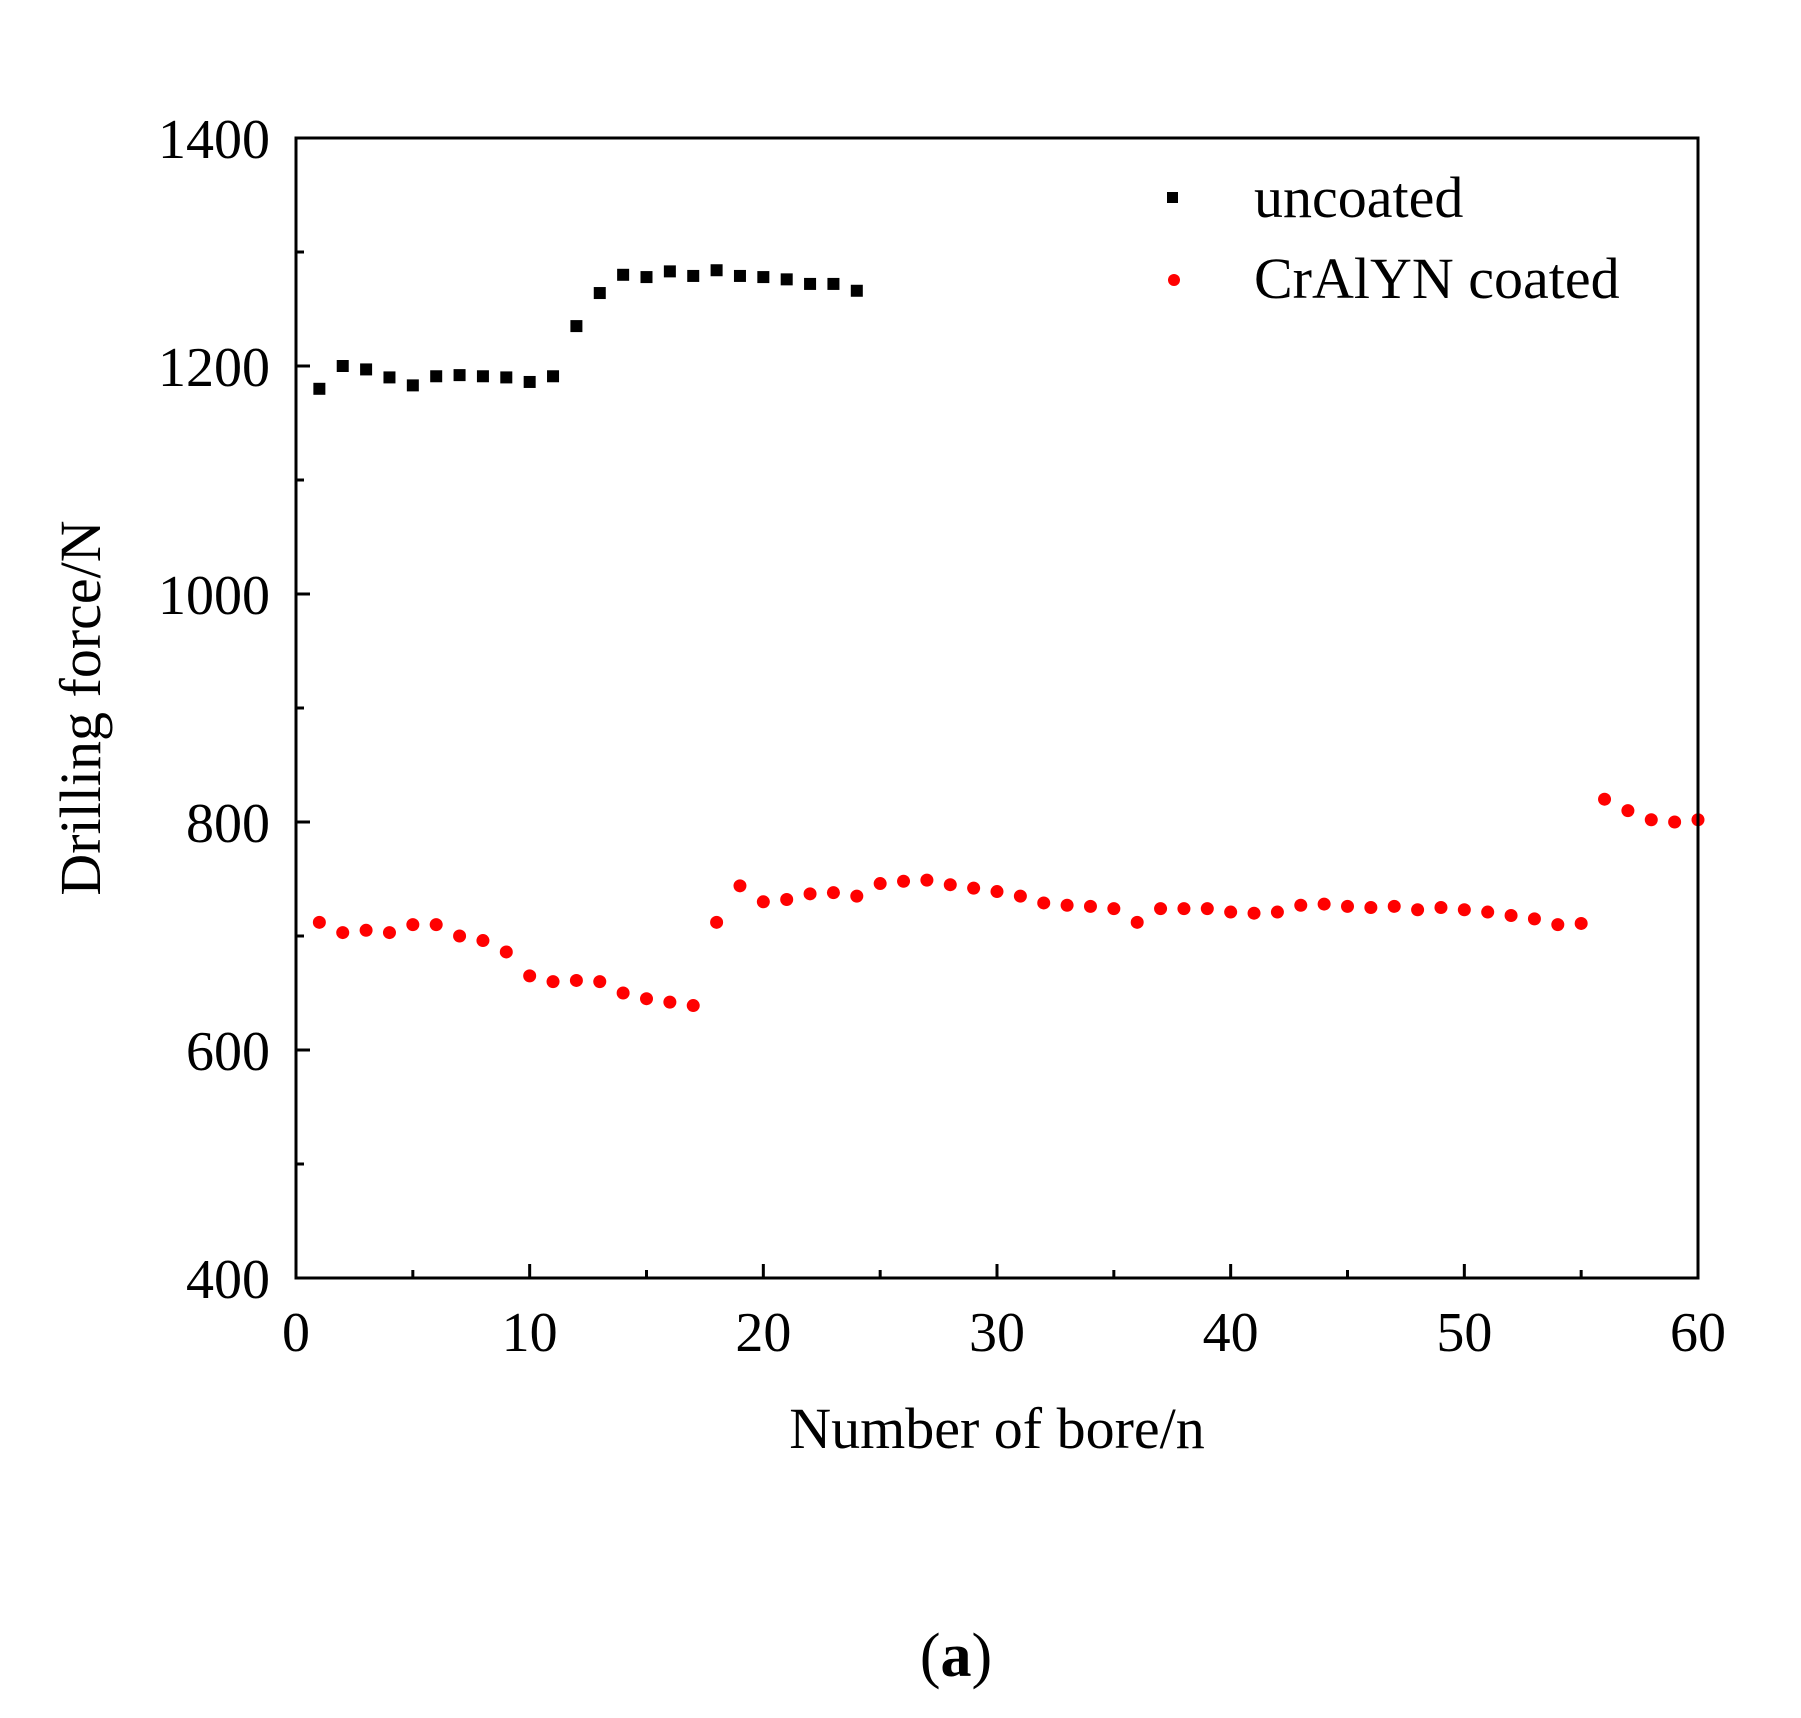 This screenshot has width=1801, height=1718. What do you see at coordinates (530, 1333) in the screenshot?
I see `x-tick-label-10: 10` at bounding box center [530, 1333].